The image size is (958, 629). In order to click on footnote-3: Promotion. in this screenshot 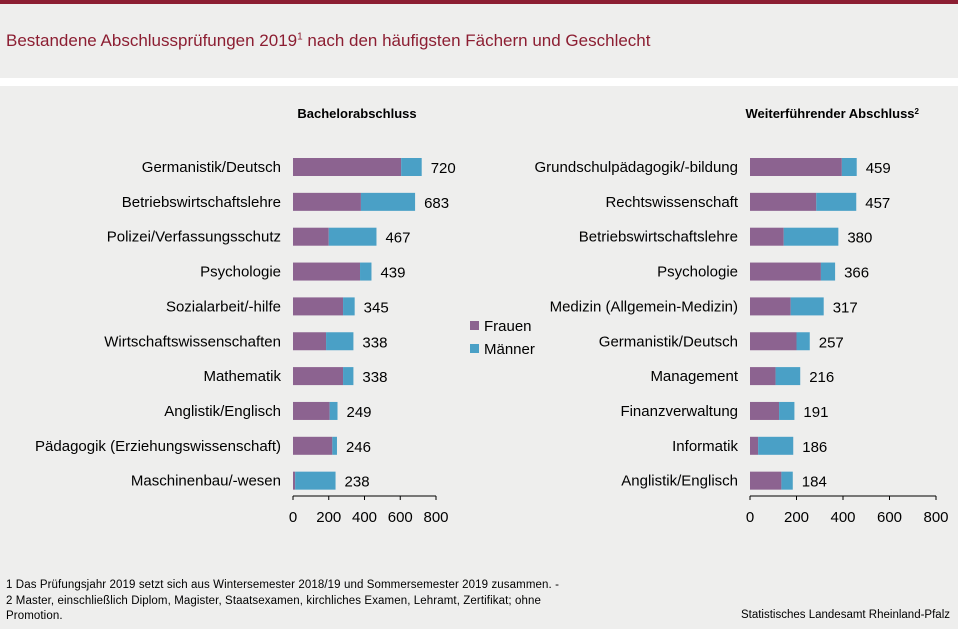, I will do `click(34, 616)`.